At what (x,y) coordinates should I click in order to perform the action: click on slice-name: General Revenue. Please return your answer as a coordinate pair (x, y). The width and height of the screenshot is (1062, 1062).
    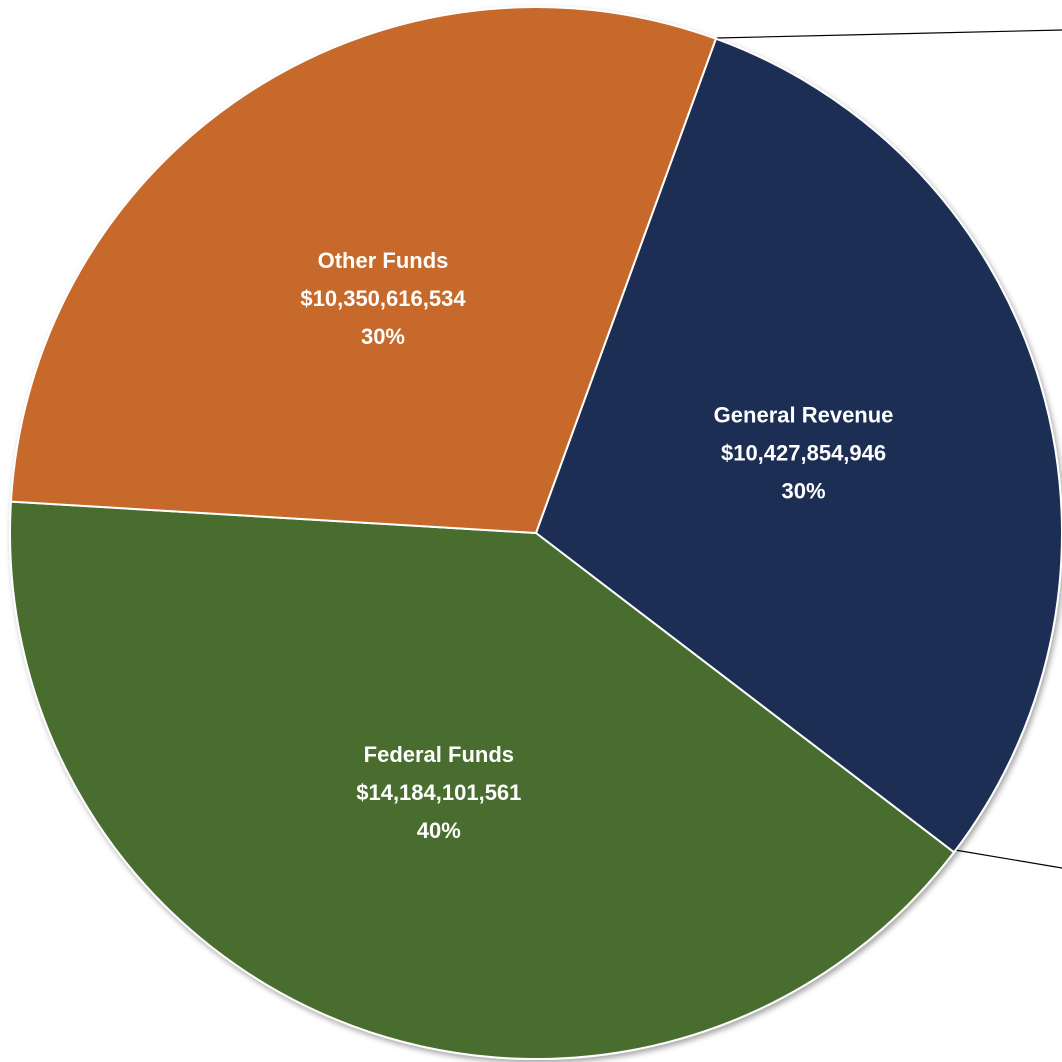
    Looking at the image, I should click on (804, 415).